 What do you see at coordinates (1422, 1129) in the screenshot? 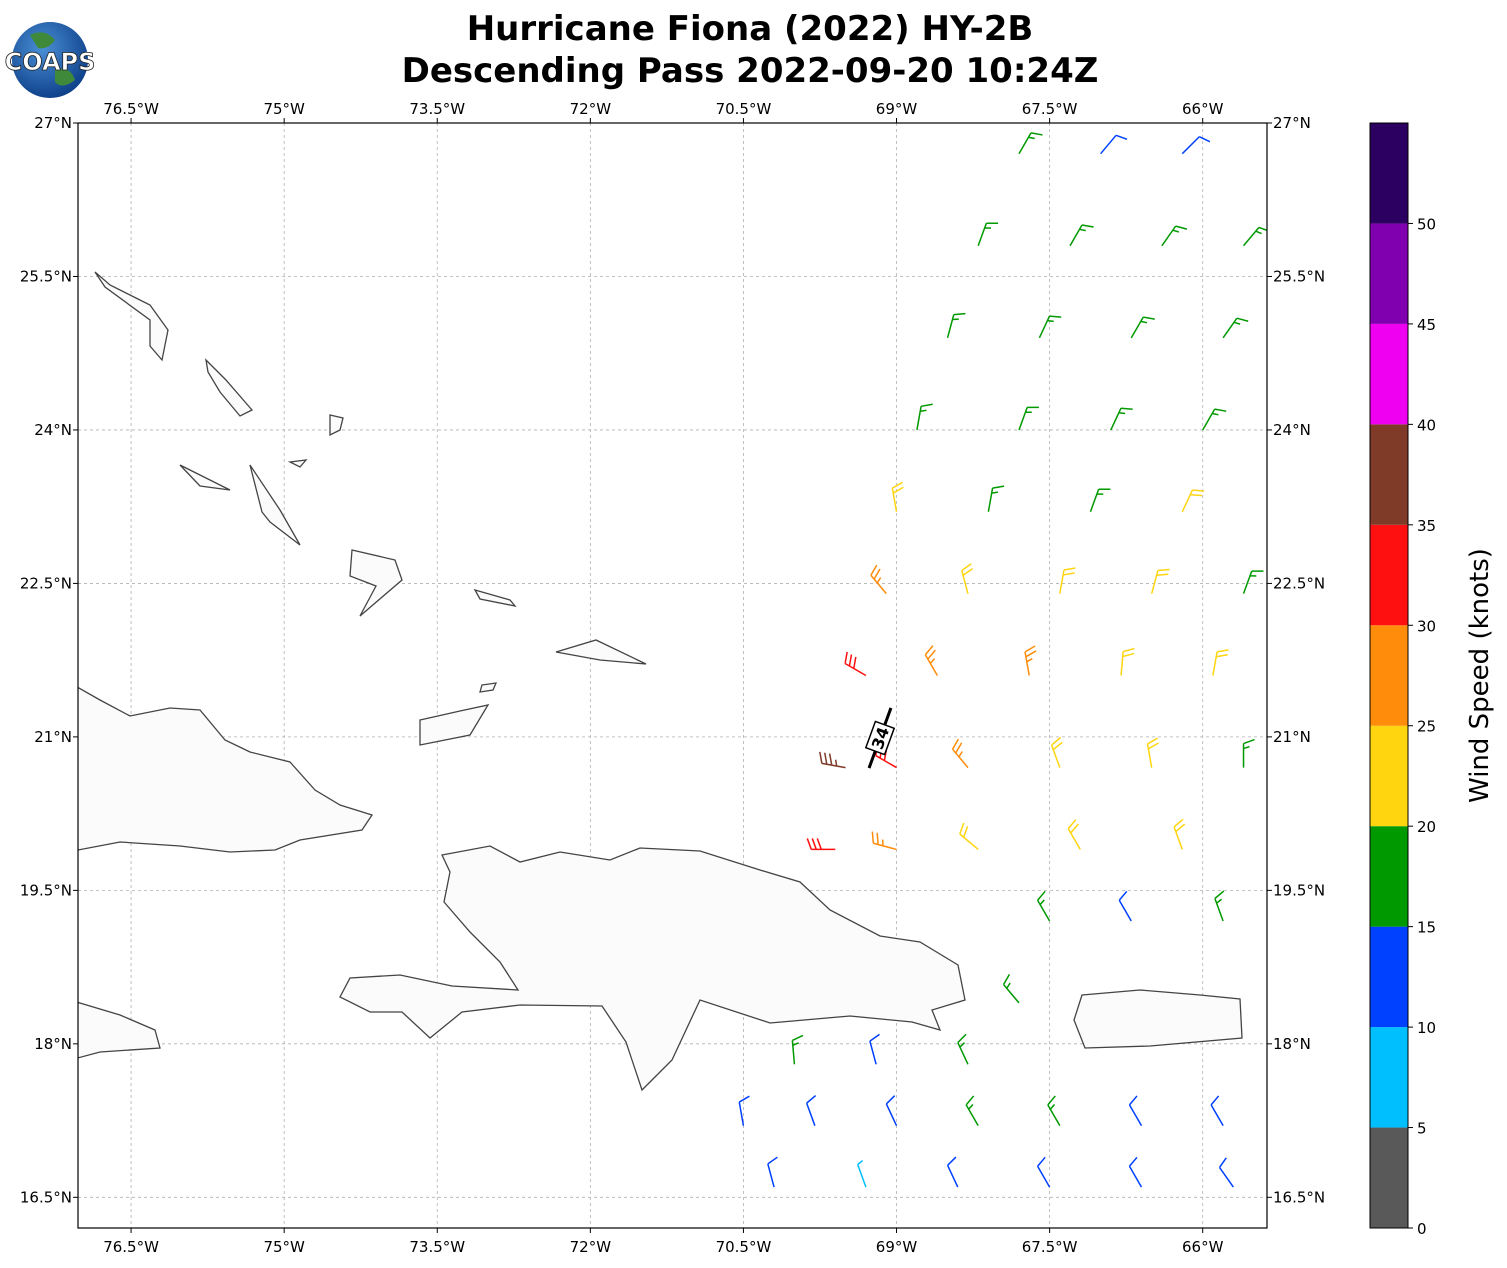
I see `colorbar-tick-label: 5` at bounding box center [1422, 1129].